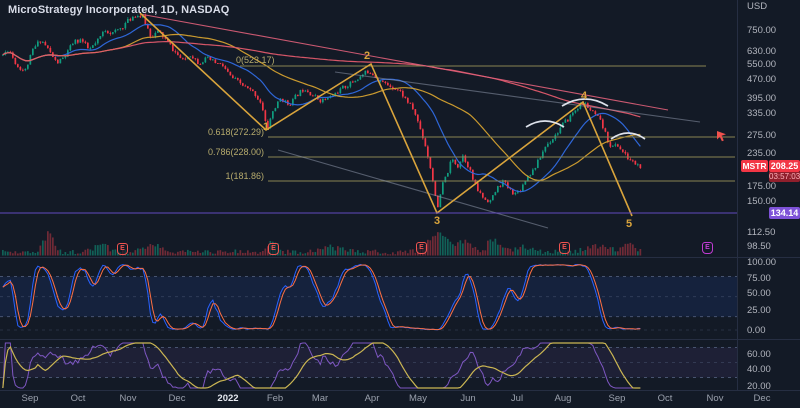 Image resolution: width=800 pixels, height=408 pixels. What do you see at coordinates (784, 213) in the screenshot?
I see `alert-price-label: 134.14` at bounding box center [784, 213].